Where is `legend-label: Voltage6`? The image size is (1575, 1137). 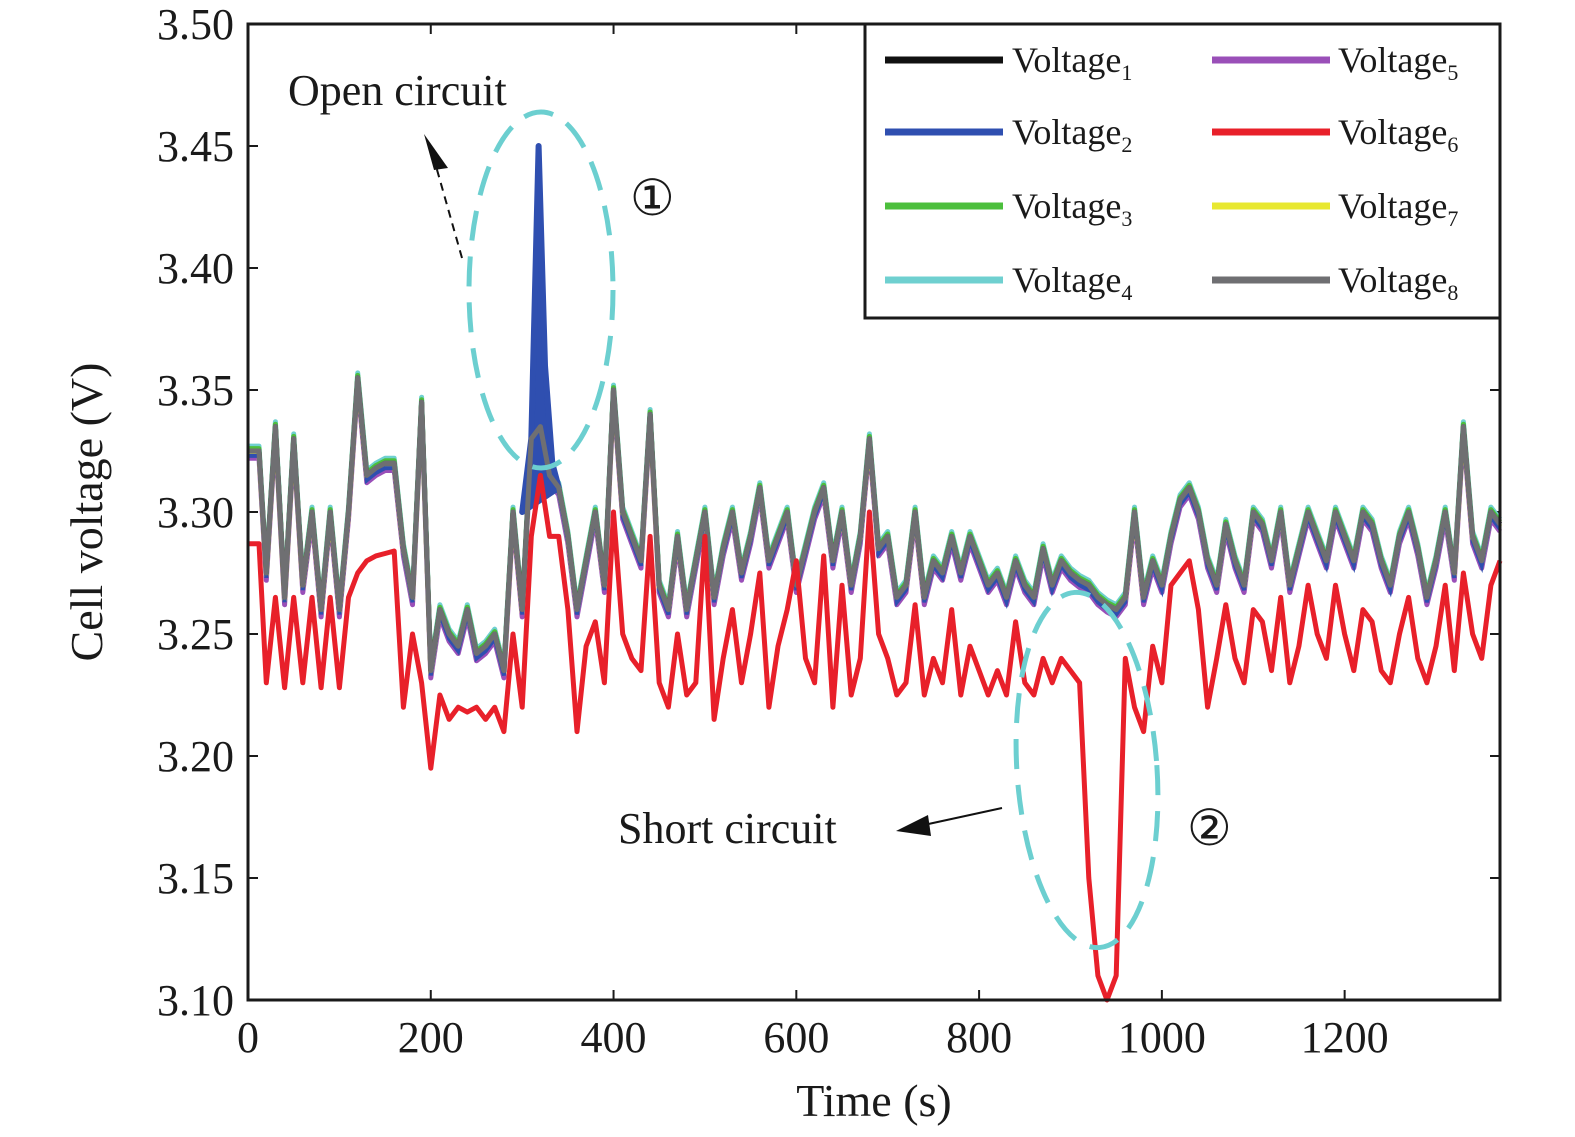
legend-label: Voltage6 is located at coordinates (1398, 134).